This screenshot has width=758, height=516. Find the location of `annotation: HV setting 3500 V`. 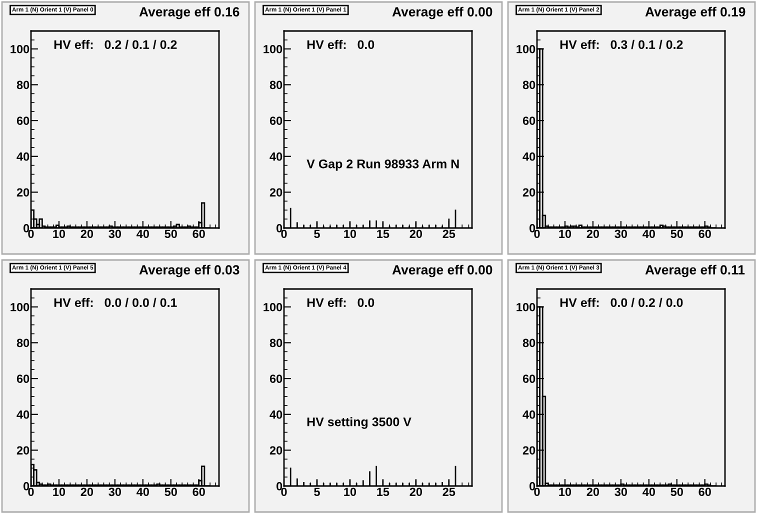

annotation: HV setting 3500 V is located at coordinates (359, 423).